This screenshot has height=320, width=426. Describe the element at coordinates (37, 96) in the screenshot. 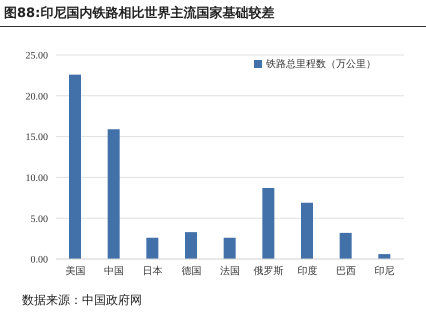

I see `y-tick-label: 20.00` at that location.